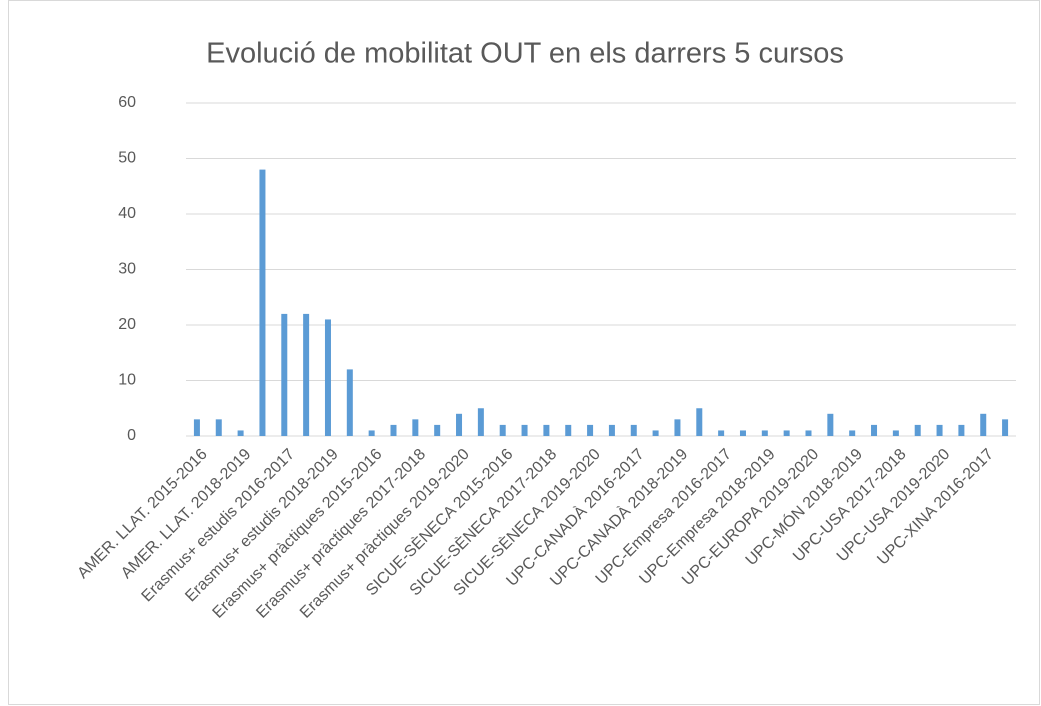 This screenshot has height=706, width=1041. I want to click on y-tick-label: 40, so click(127, 213).